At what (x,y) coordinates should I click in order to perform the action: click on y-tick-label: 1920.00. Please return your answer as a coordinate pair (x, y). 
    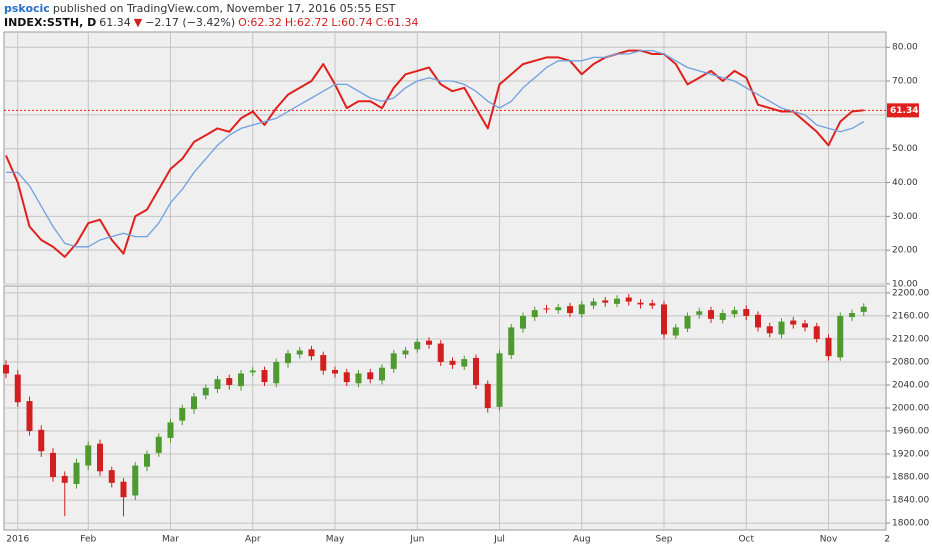
    Looking at the image, I should click on (910, 455).